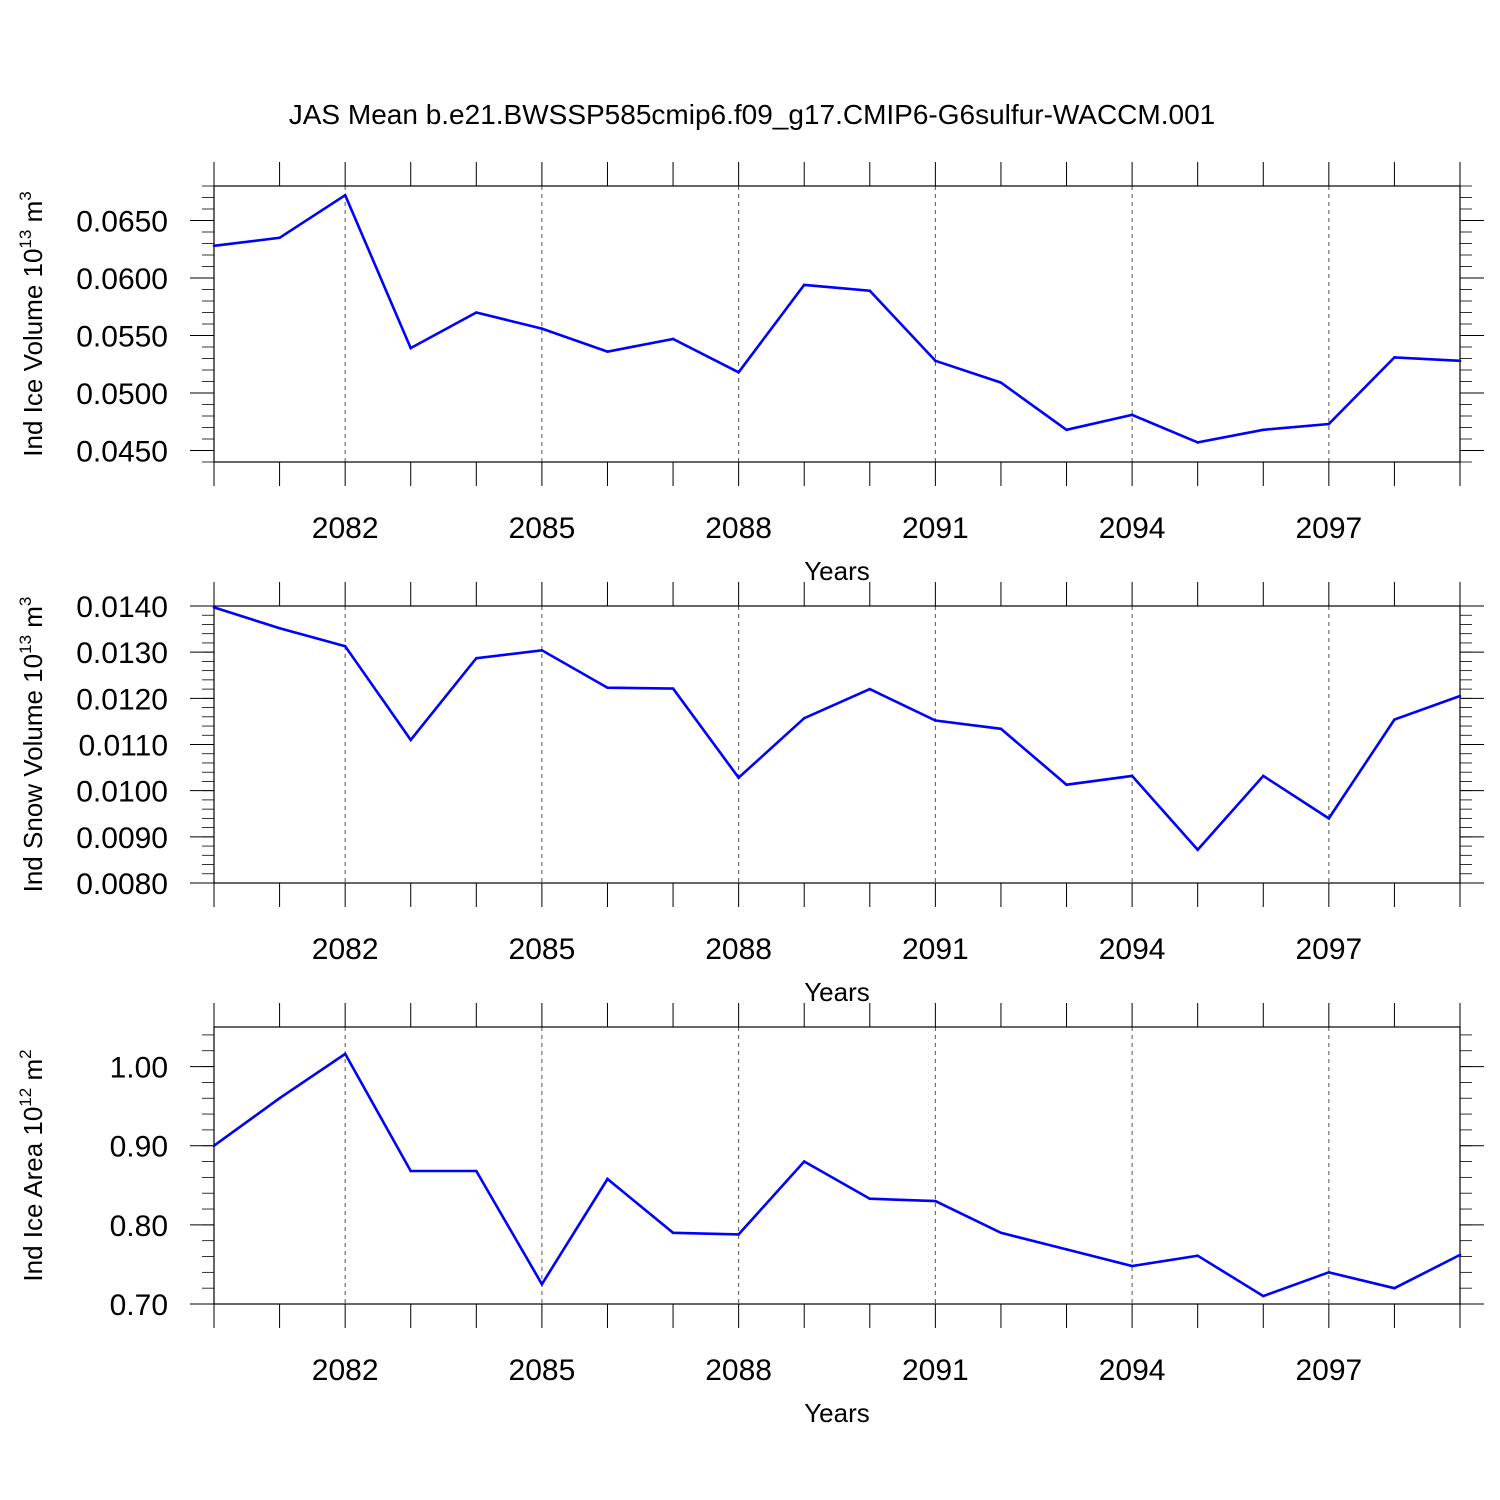 The width and height of the screenshot is (1500, 1500). Describe the element at coordinates (122, 792) in the screenshot. I see `y-tick-label: 0.0100` at that location.